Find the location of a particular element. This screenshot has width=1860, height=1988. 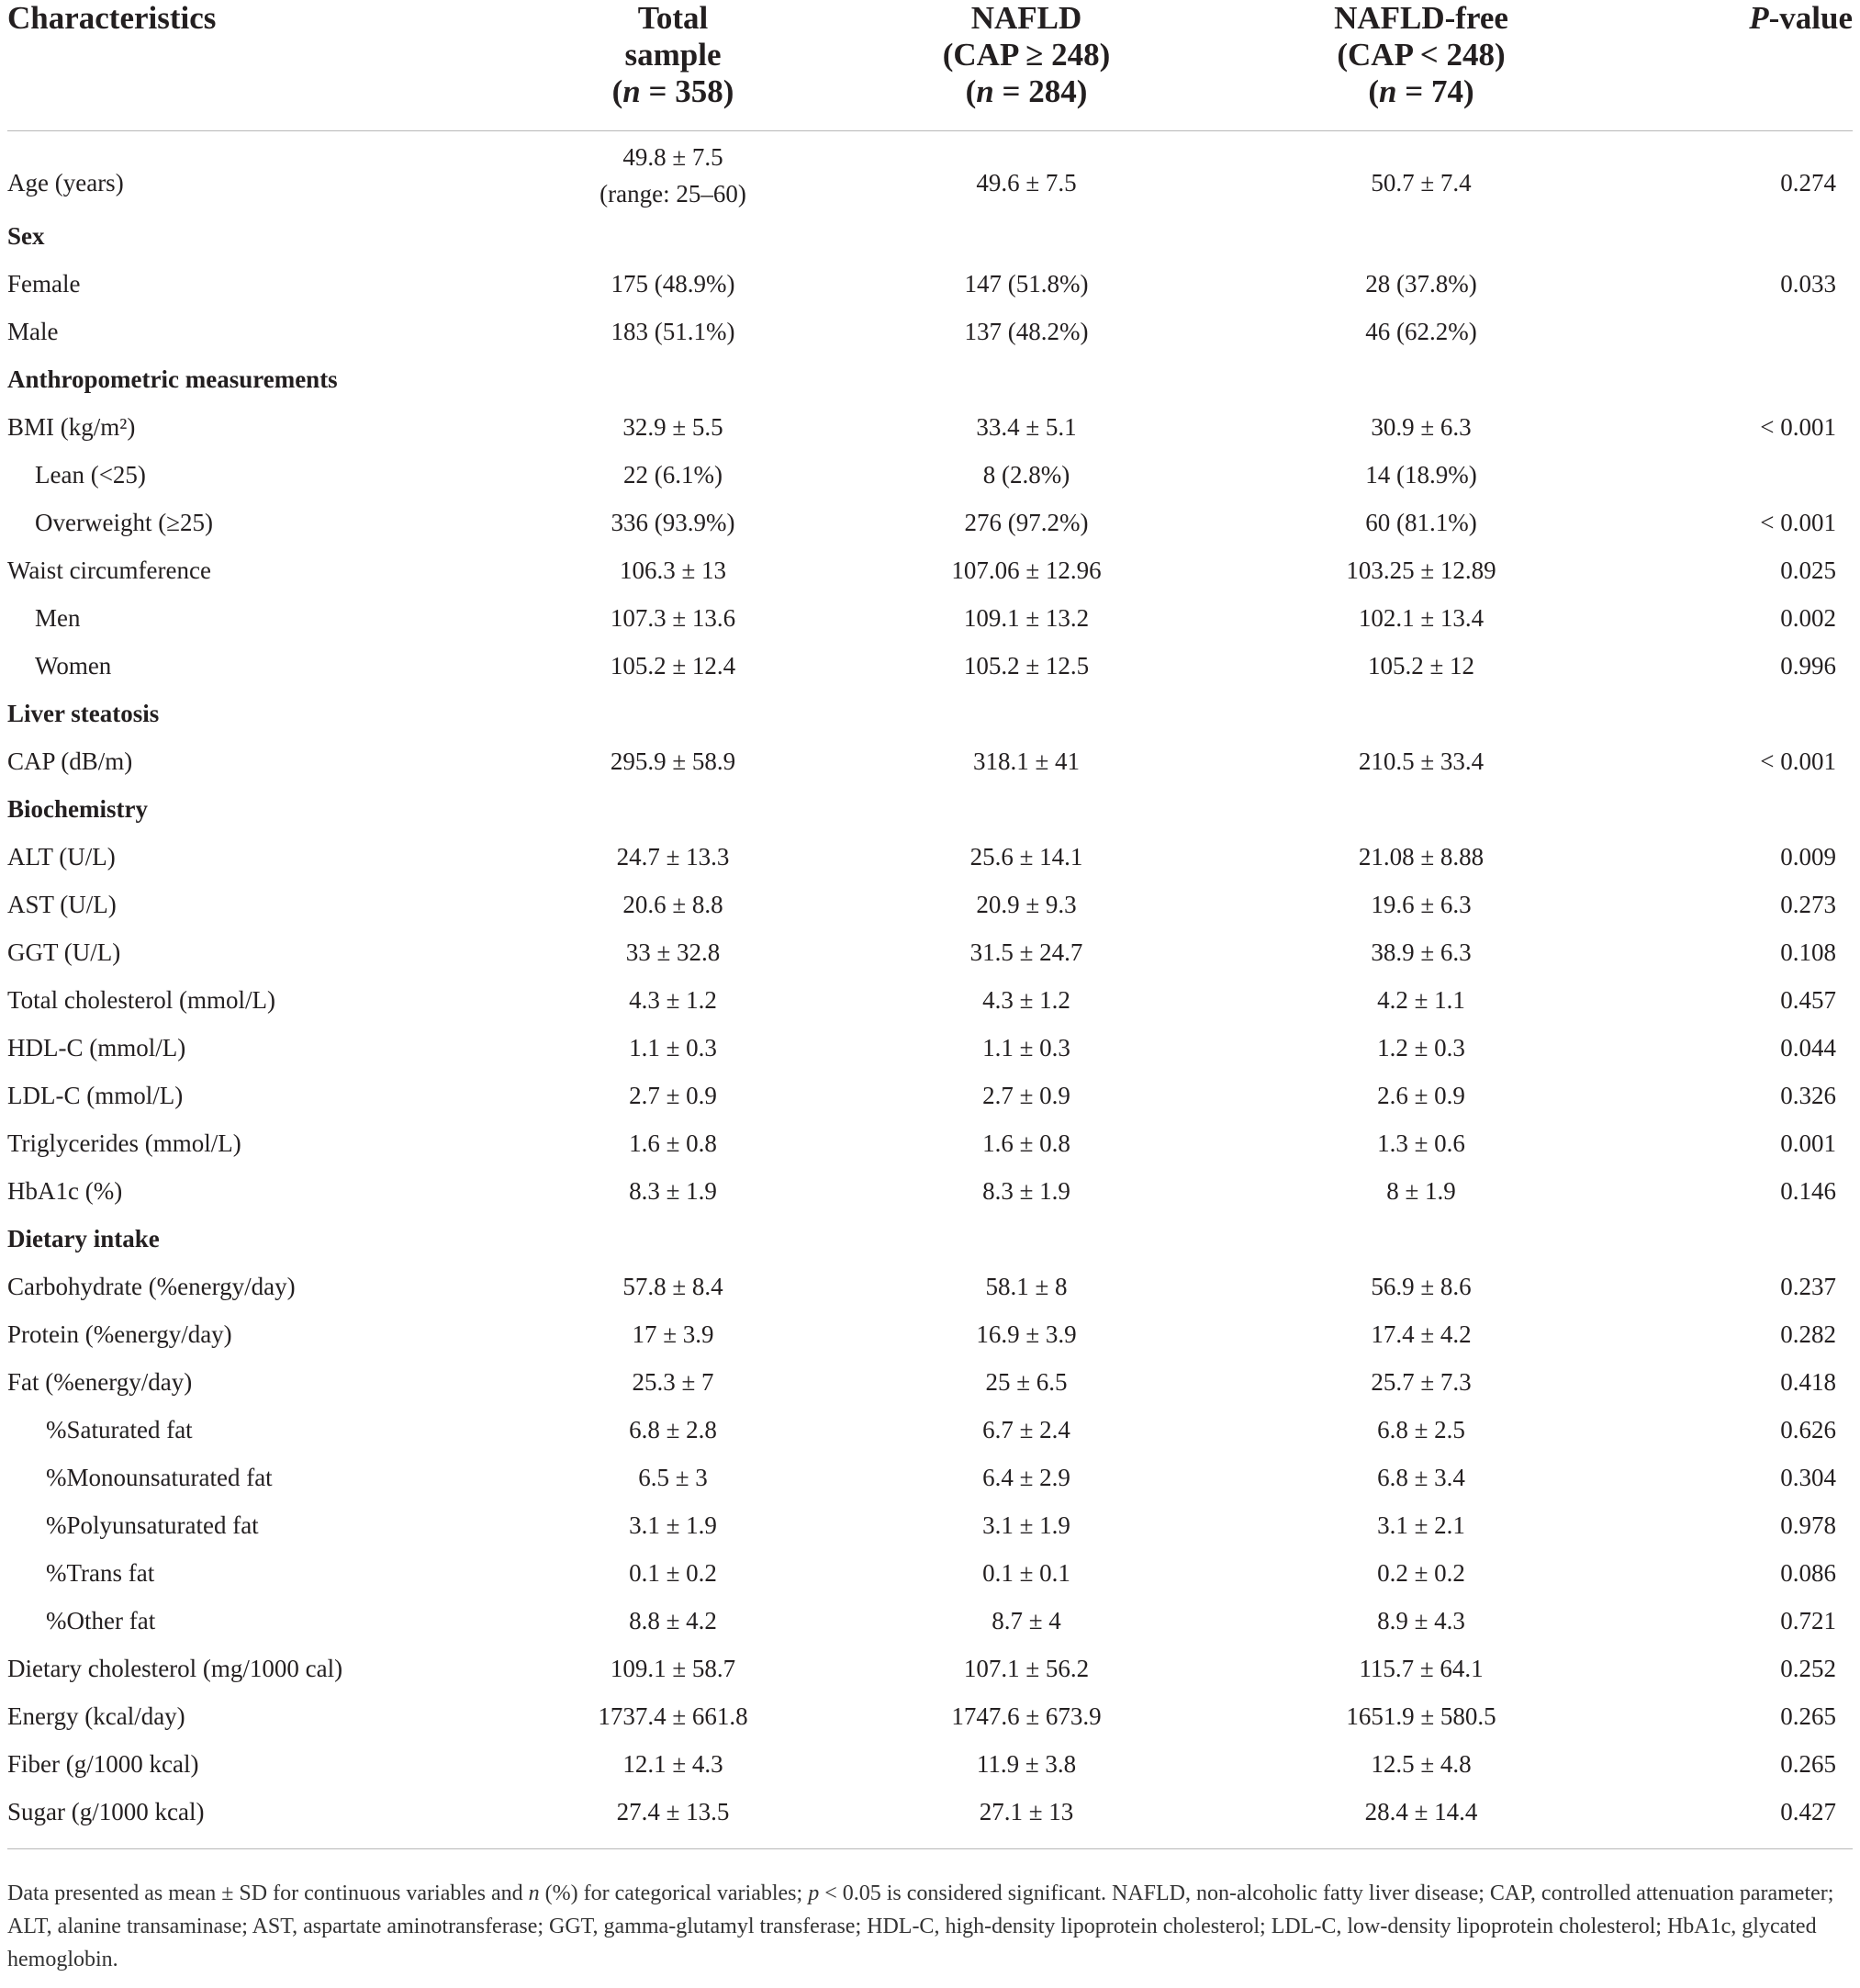

row-label: LDL-C (mmol/L) is located at coordinates (95, 1095).